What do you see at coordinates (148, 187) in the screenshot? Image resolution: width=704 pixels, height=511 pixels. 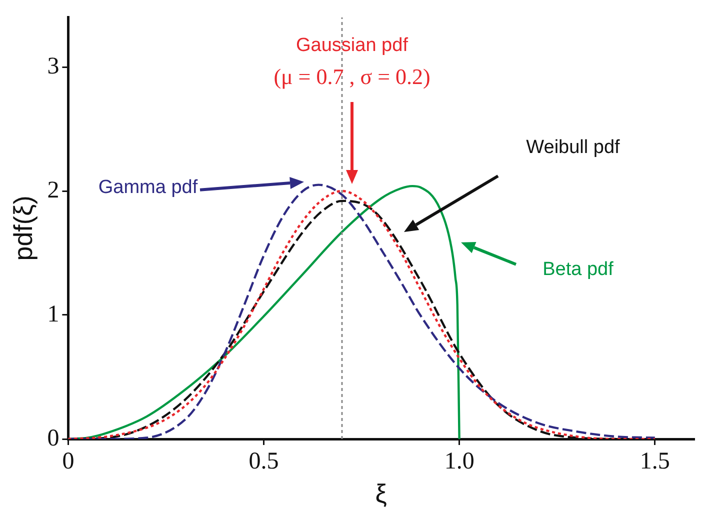 I see `annotation: Gamma pdf` at bounding box center [148, 187].